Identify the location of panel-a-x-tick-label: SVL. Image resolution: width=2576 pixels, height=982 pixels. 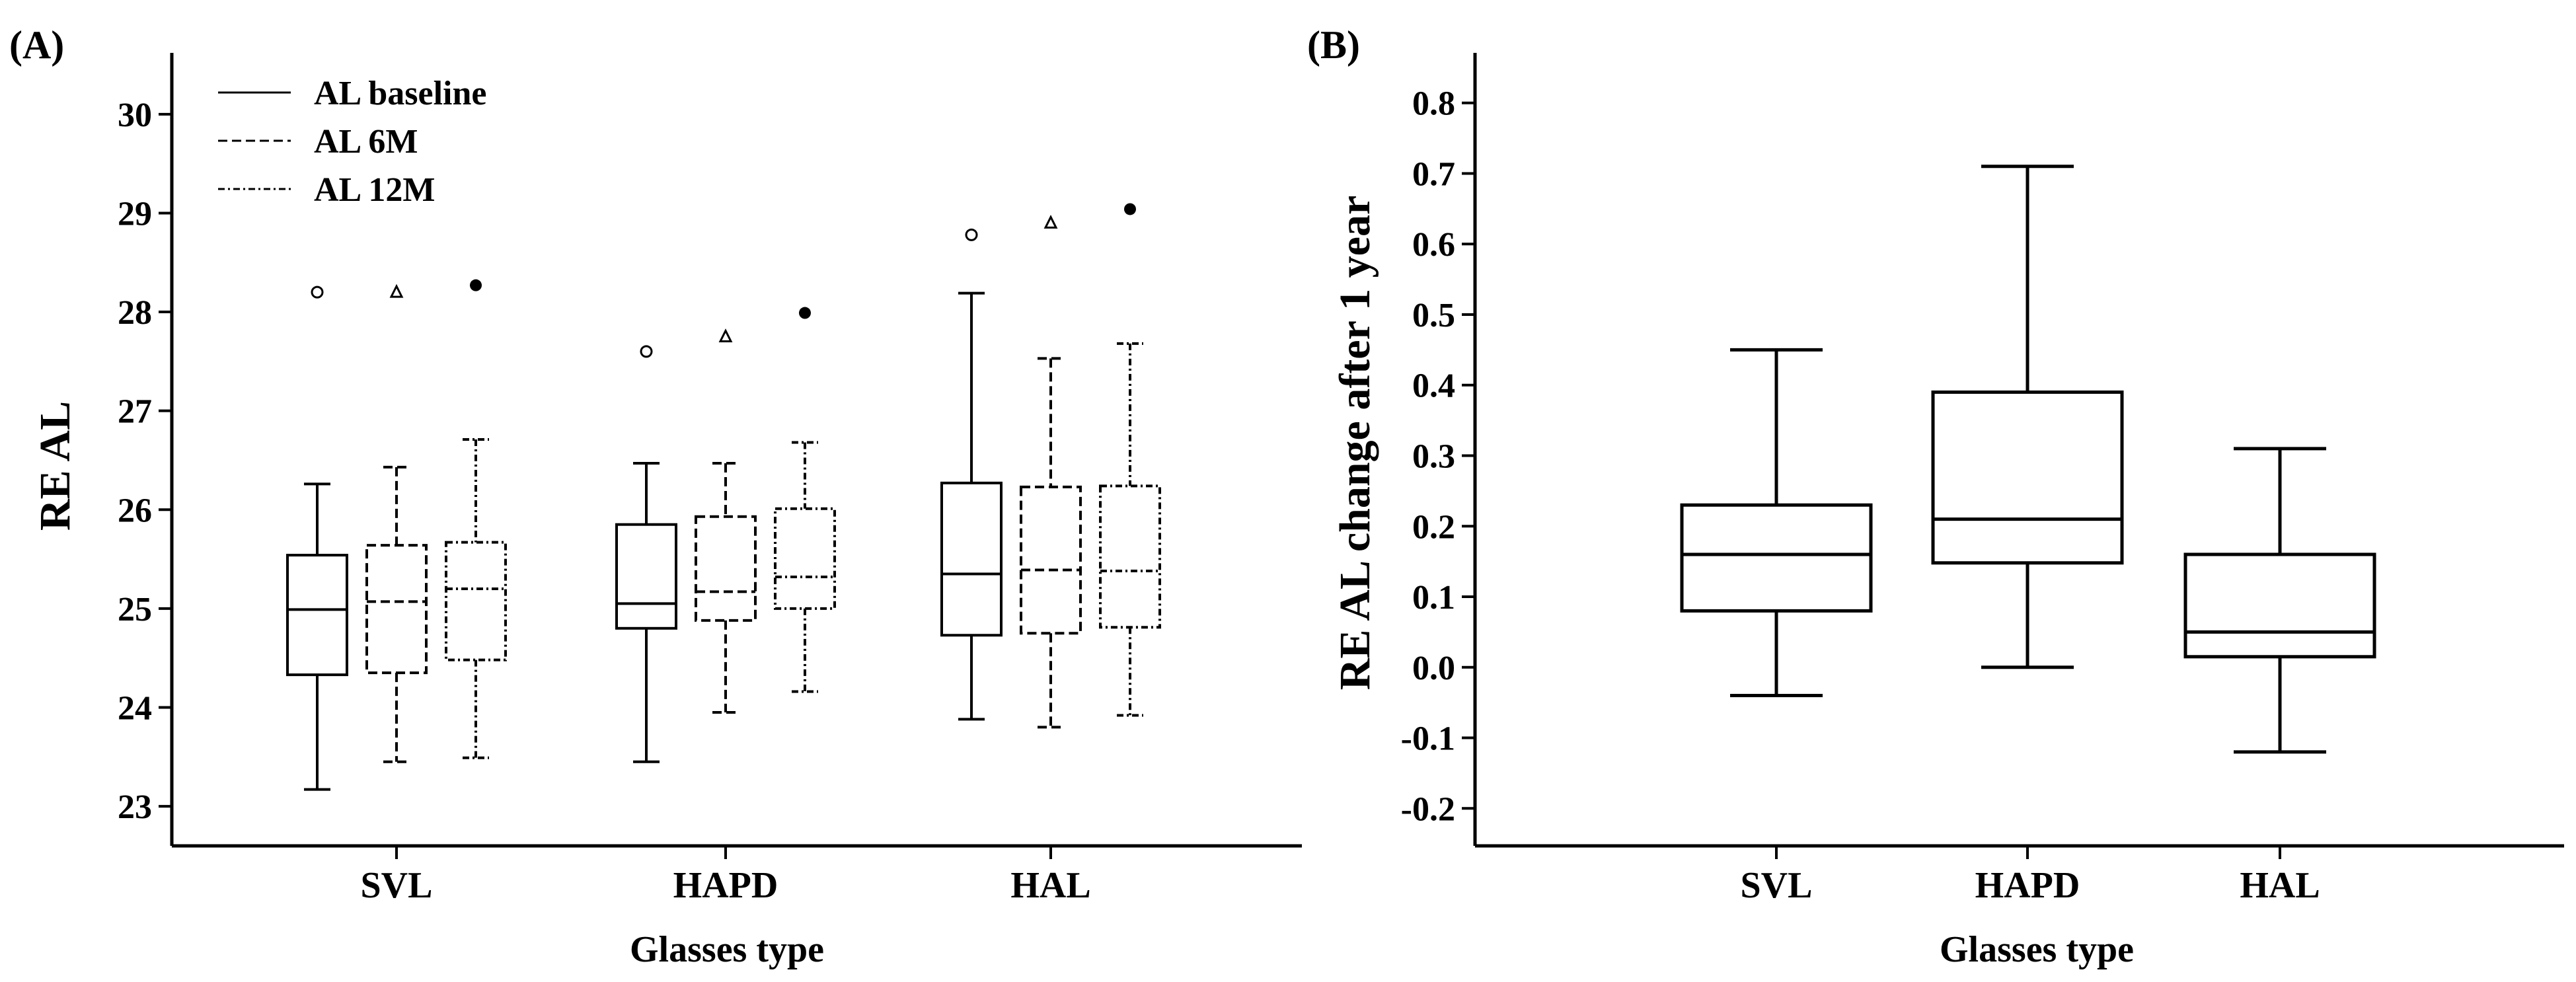
(397, 885).